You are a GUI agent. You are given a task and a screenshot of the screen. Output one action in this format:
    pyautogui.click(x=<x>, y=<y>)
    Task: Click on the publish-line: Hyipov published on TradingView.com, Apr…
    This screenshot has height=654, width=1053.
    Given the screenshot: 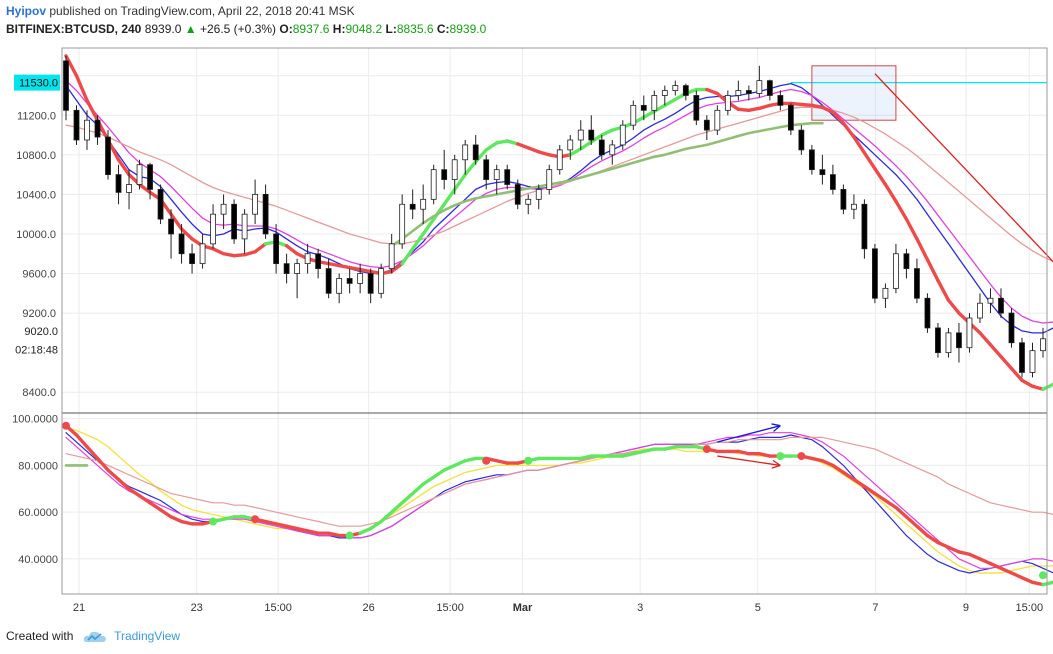 What is the action you would take?
    pyautogui.click(x=526, y=11)
    